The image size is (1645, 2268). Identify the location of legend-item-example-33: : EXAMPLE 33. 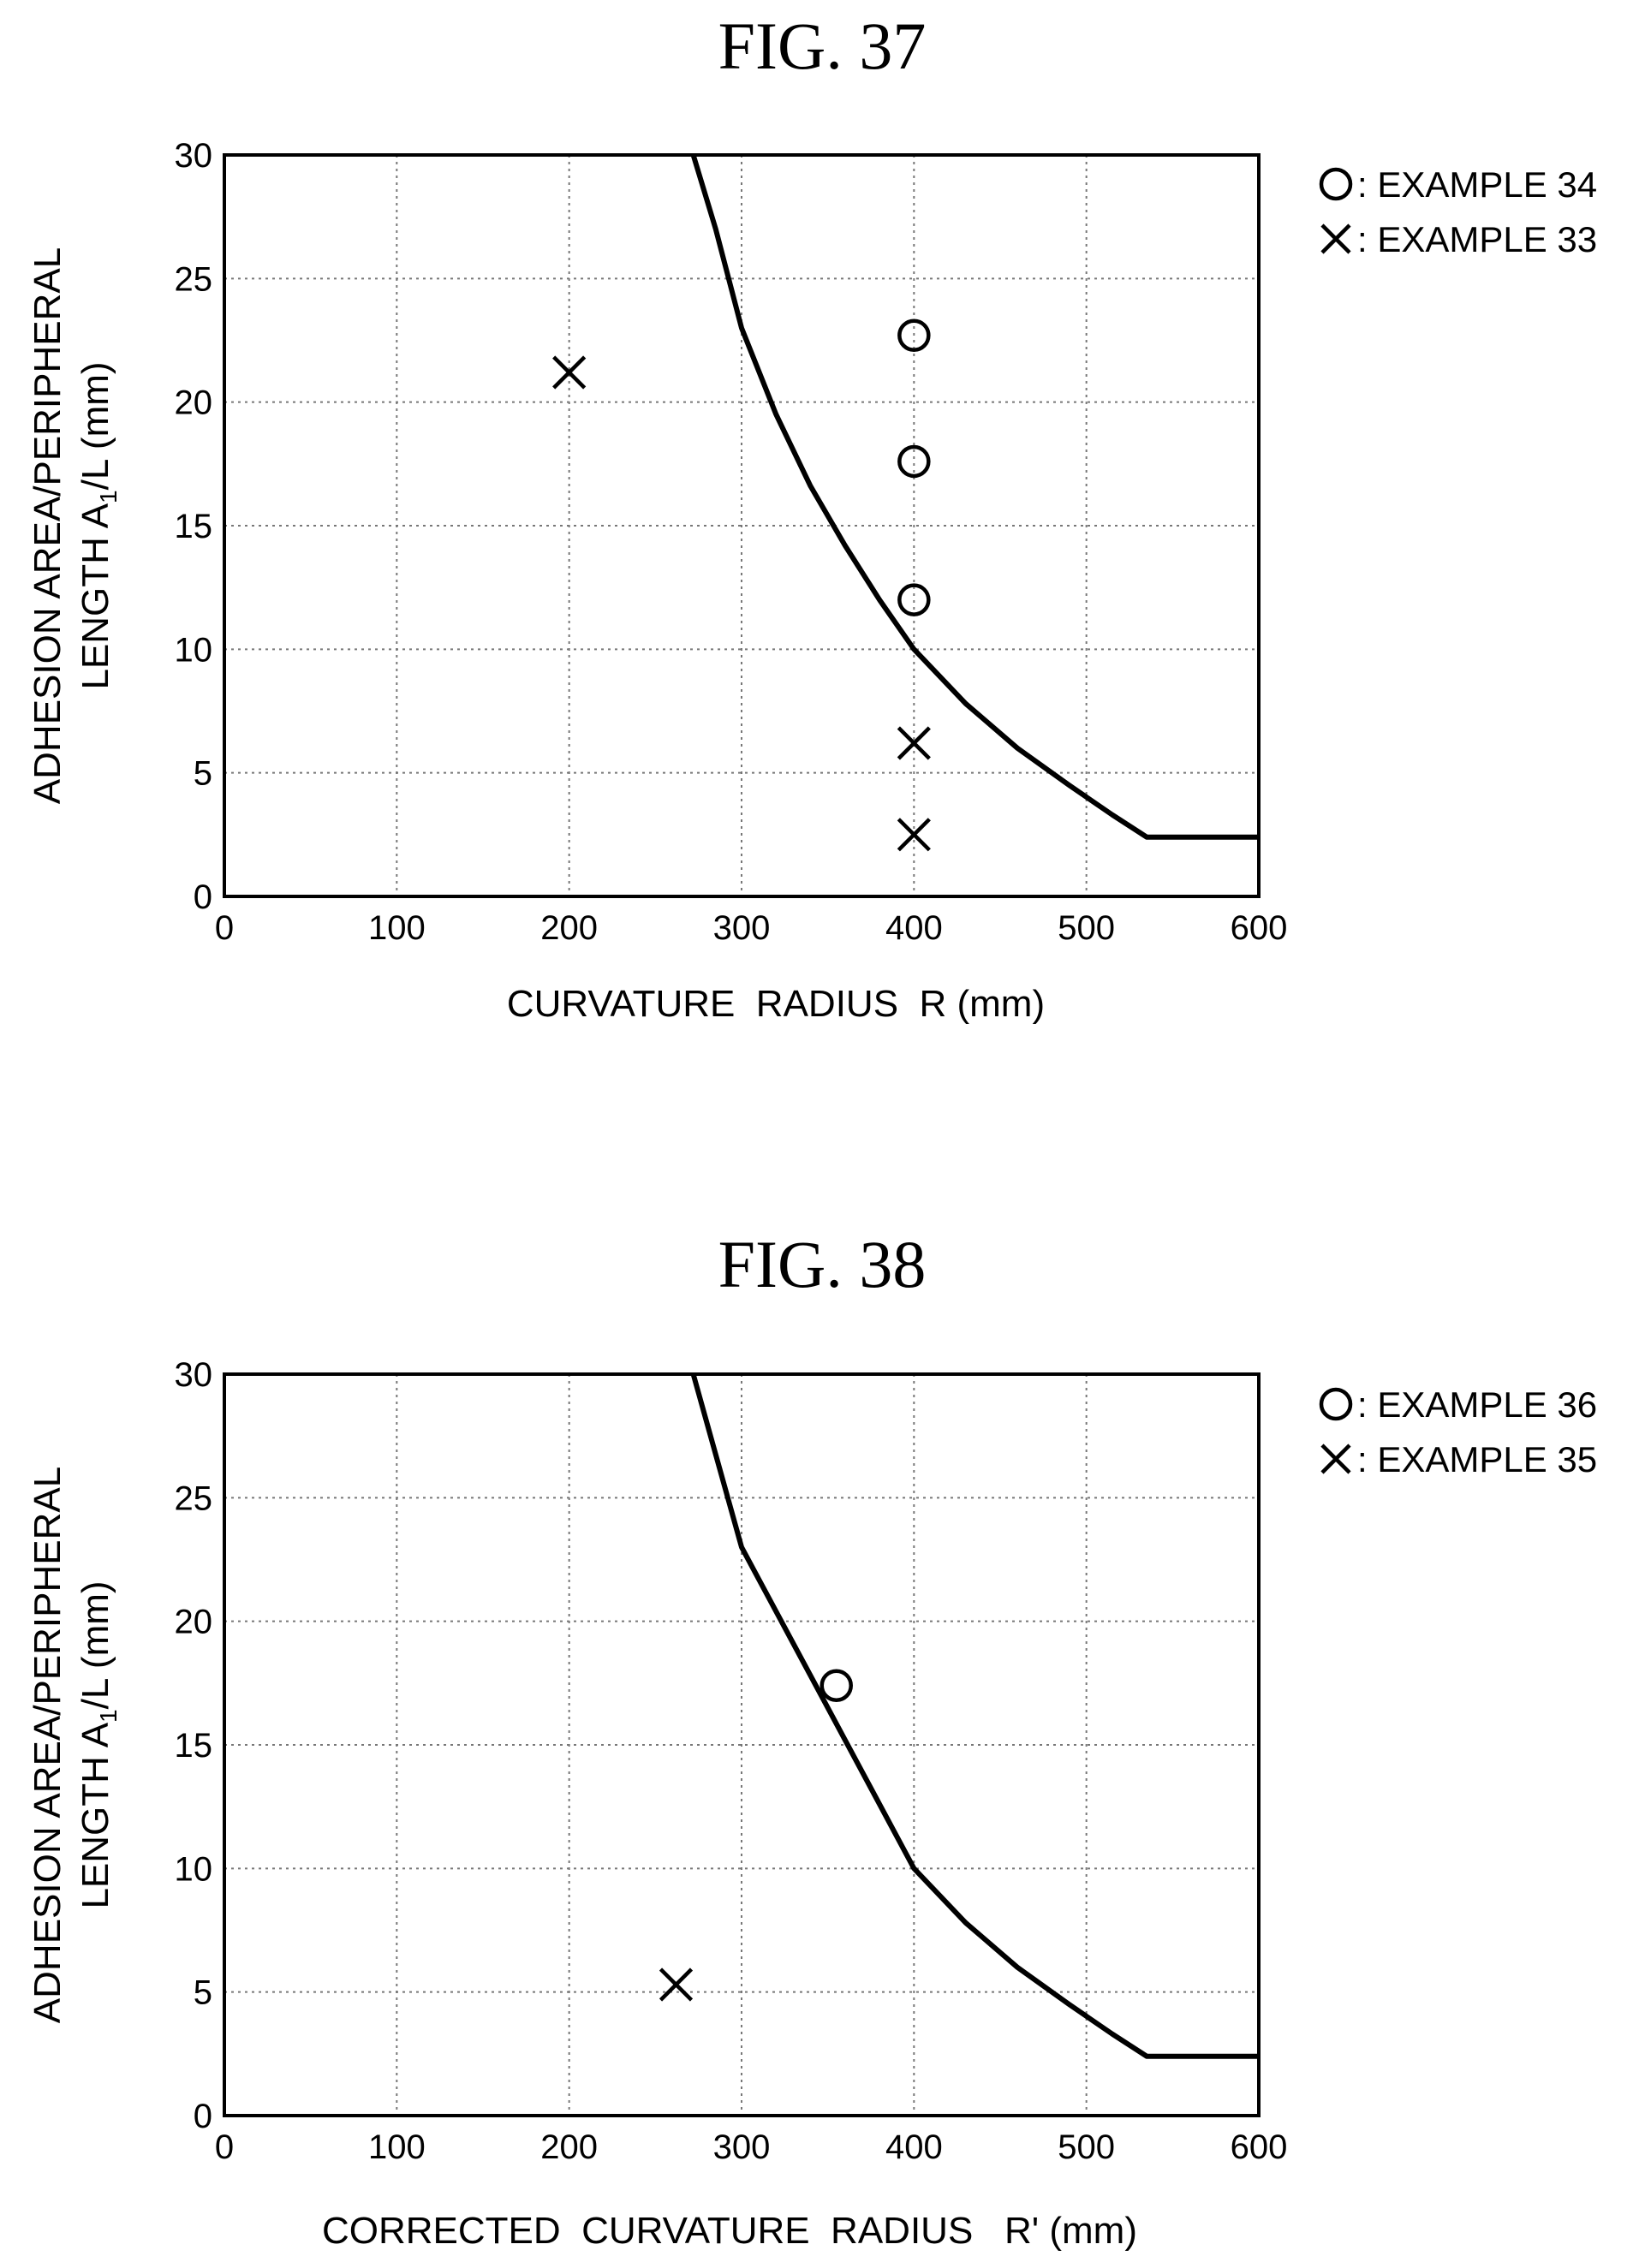
(1458, 239).